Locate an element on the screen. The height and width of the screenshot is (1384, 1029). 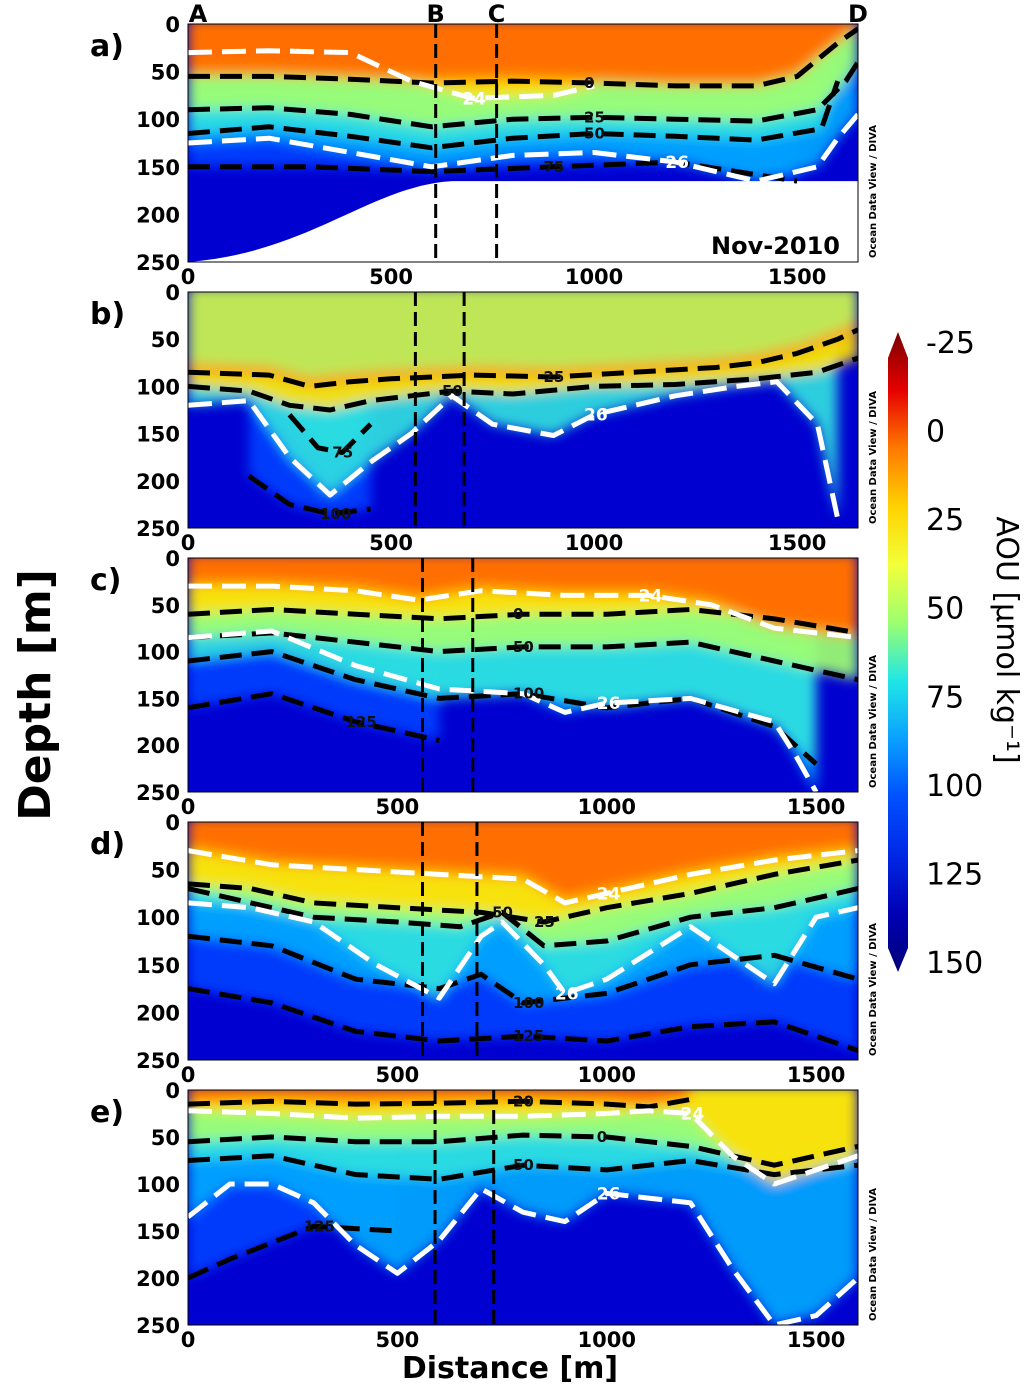
ylabel: Depth [m] is located at coordinates (35, 695).